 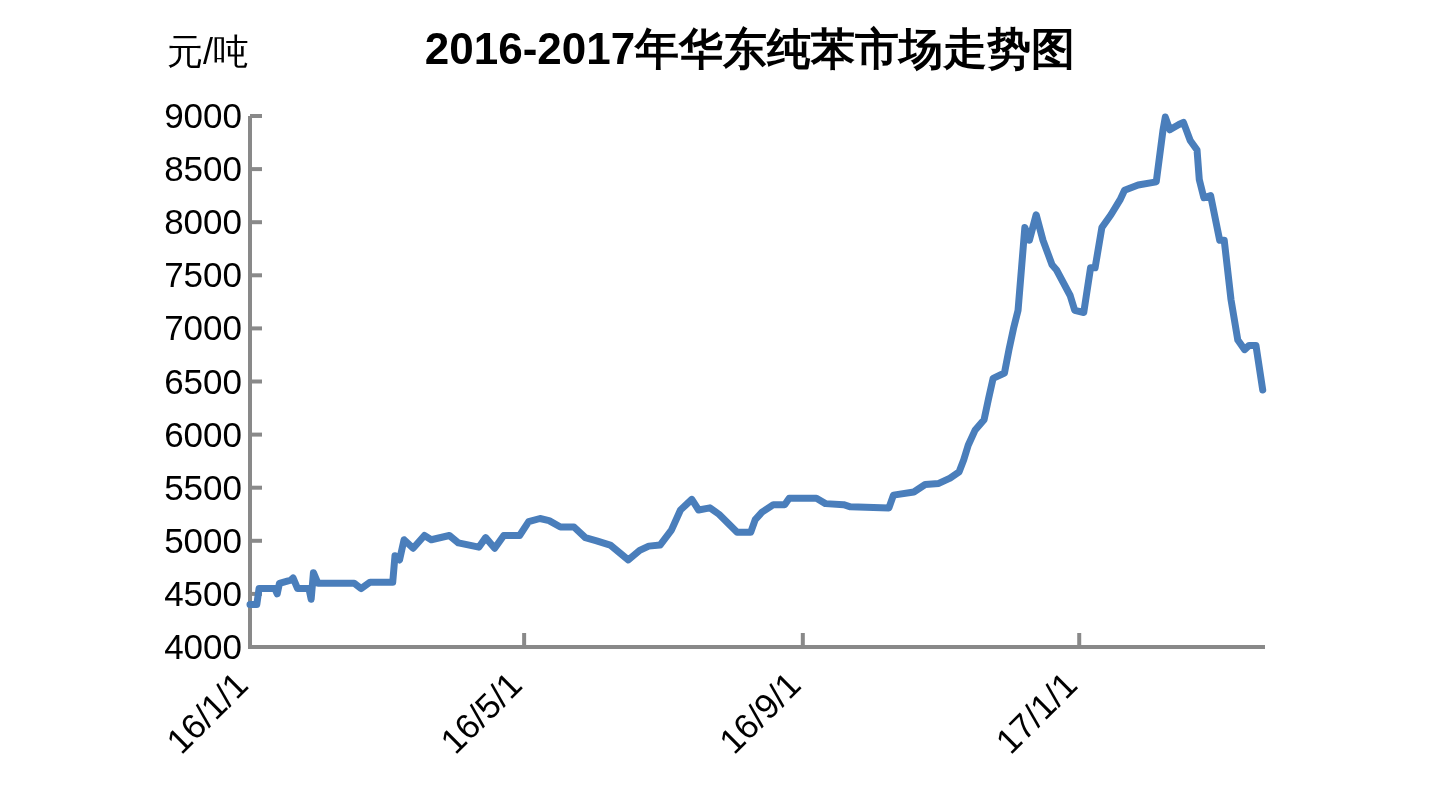 I want to click on ytick: 5000, so click(x=203, y=540).